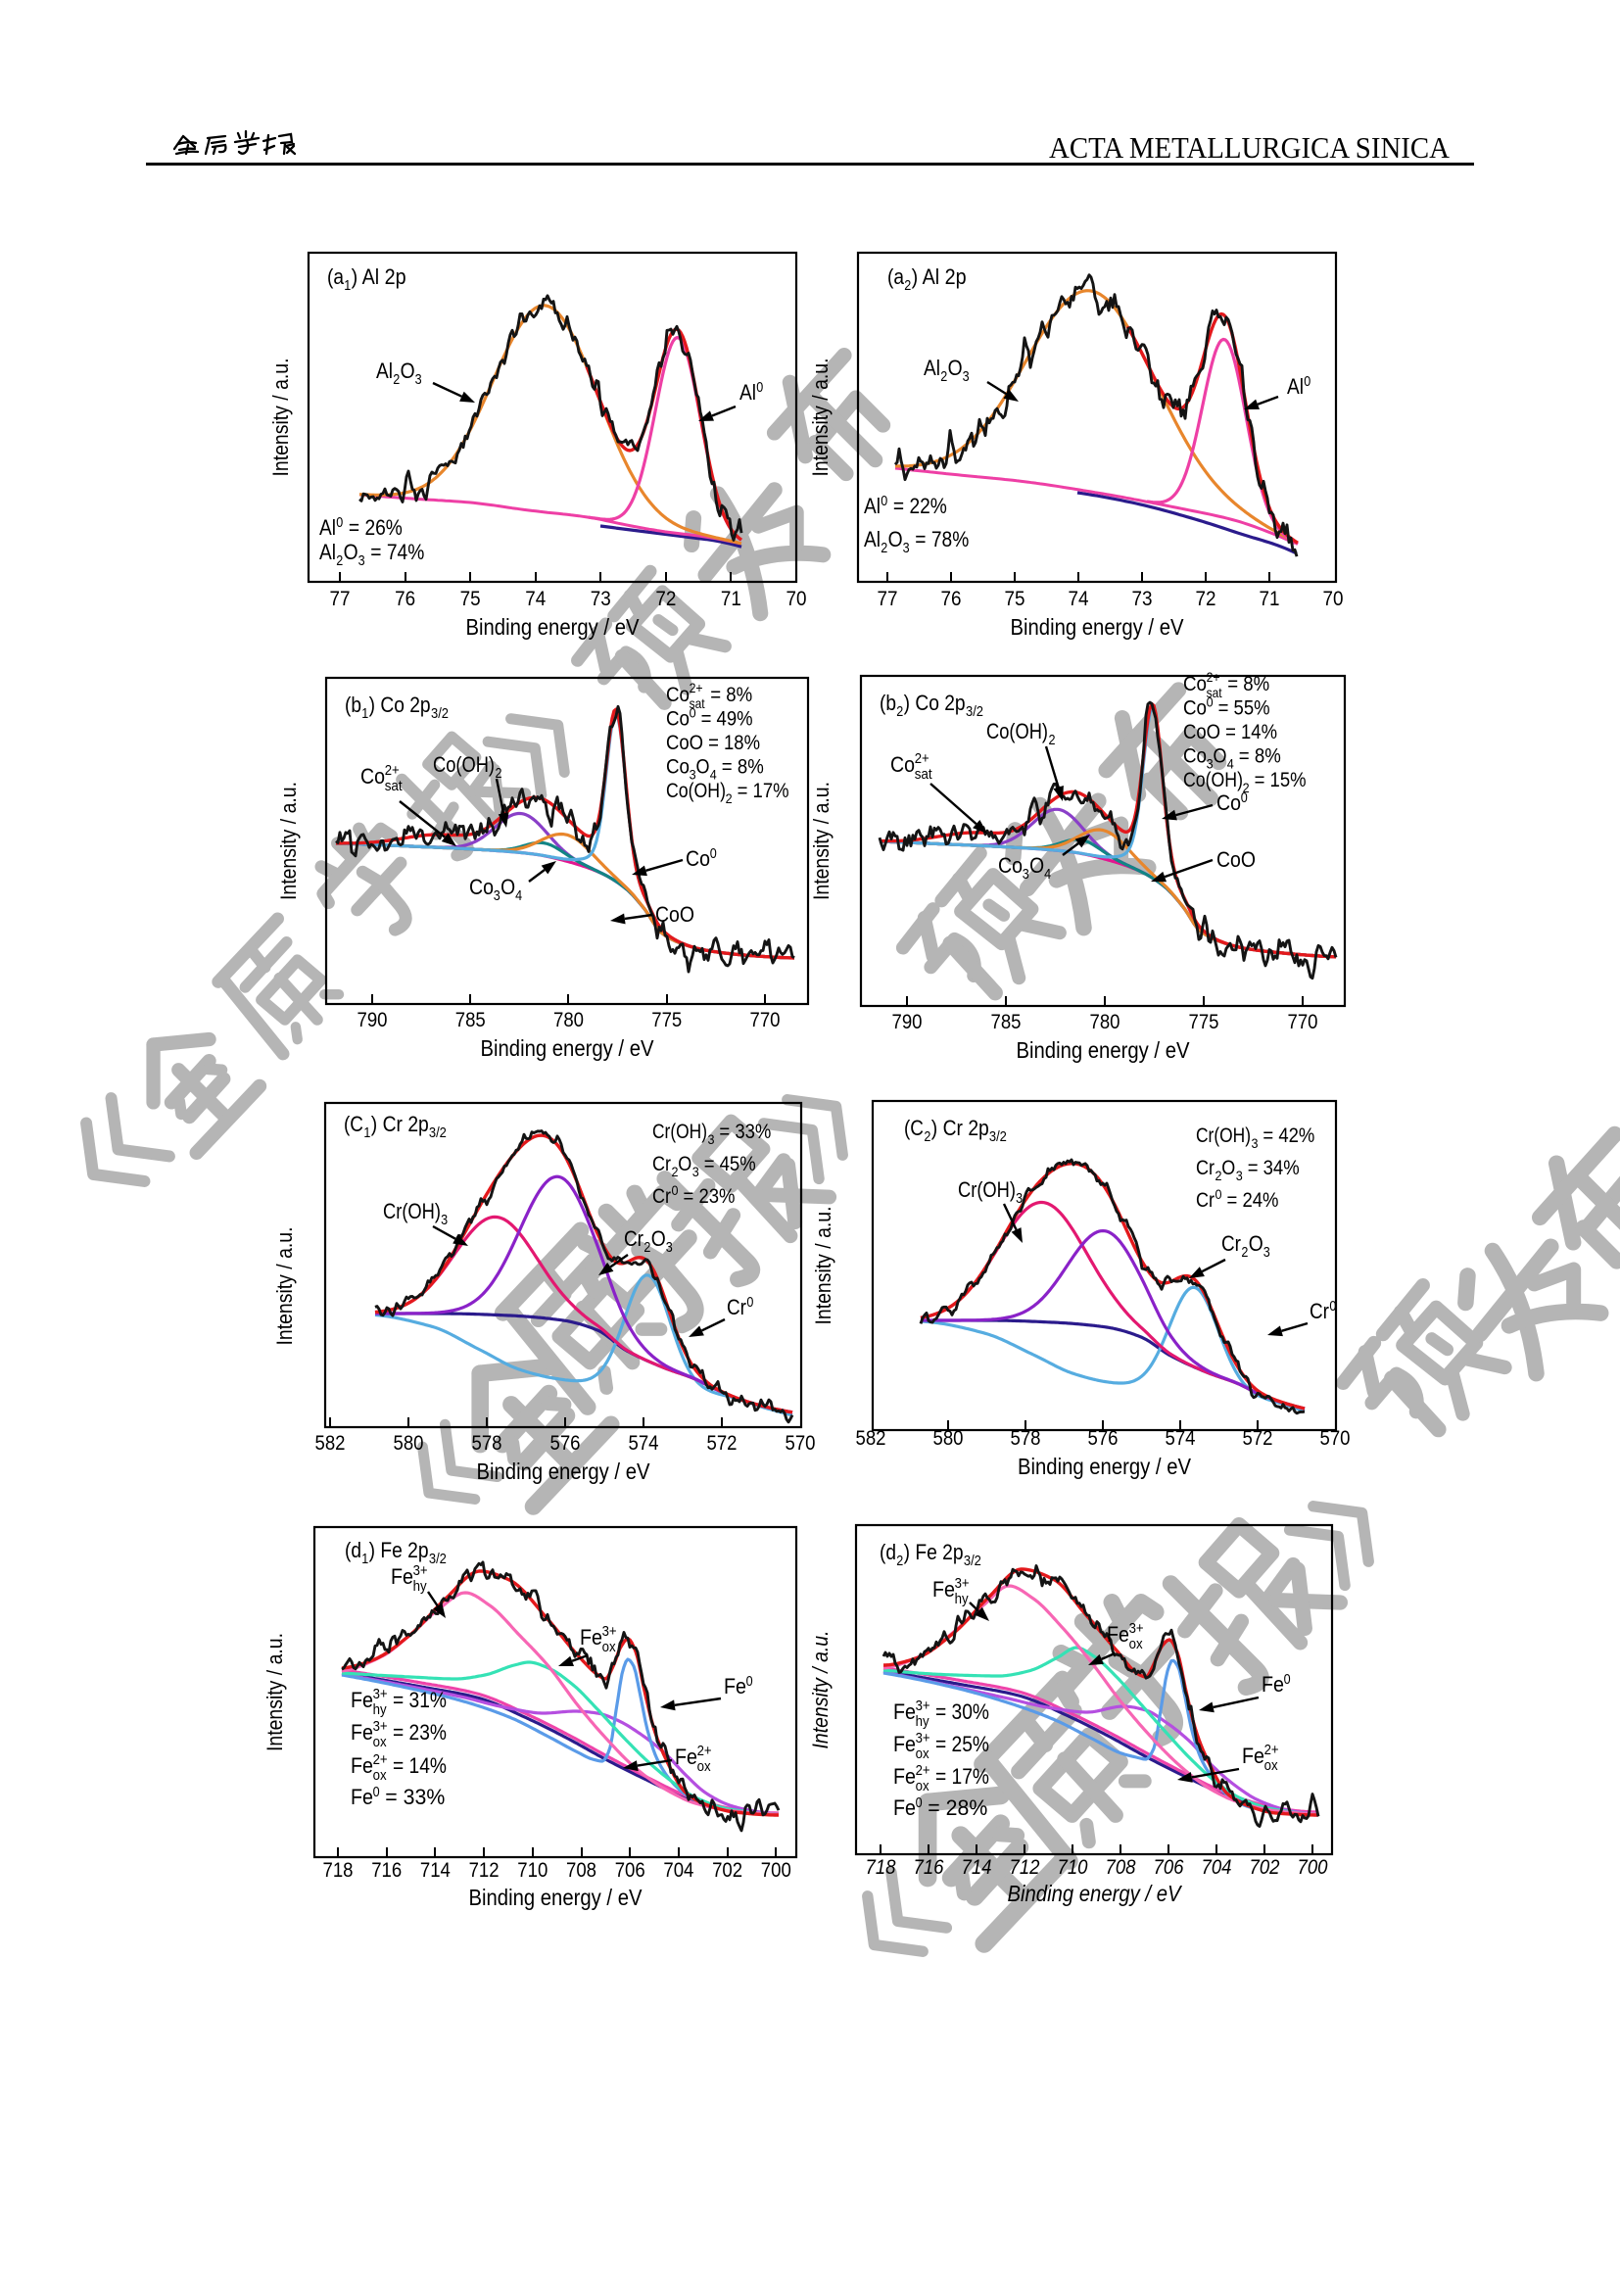  Describe the element at coordinates (942, 539) in the screenshot. I see `svg-text: = 78%` at that location.